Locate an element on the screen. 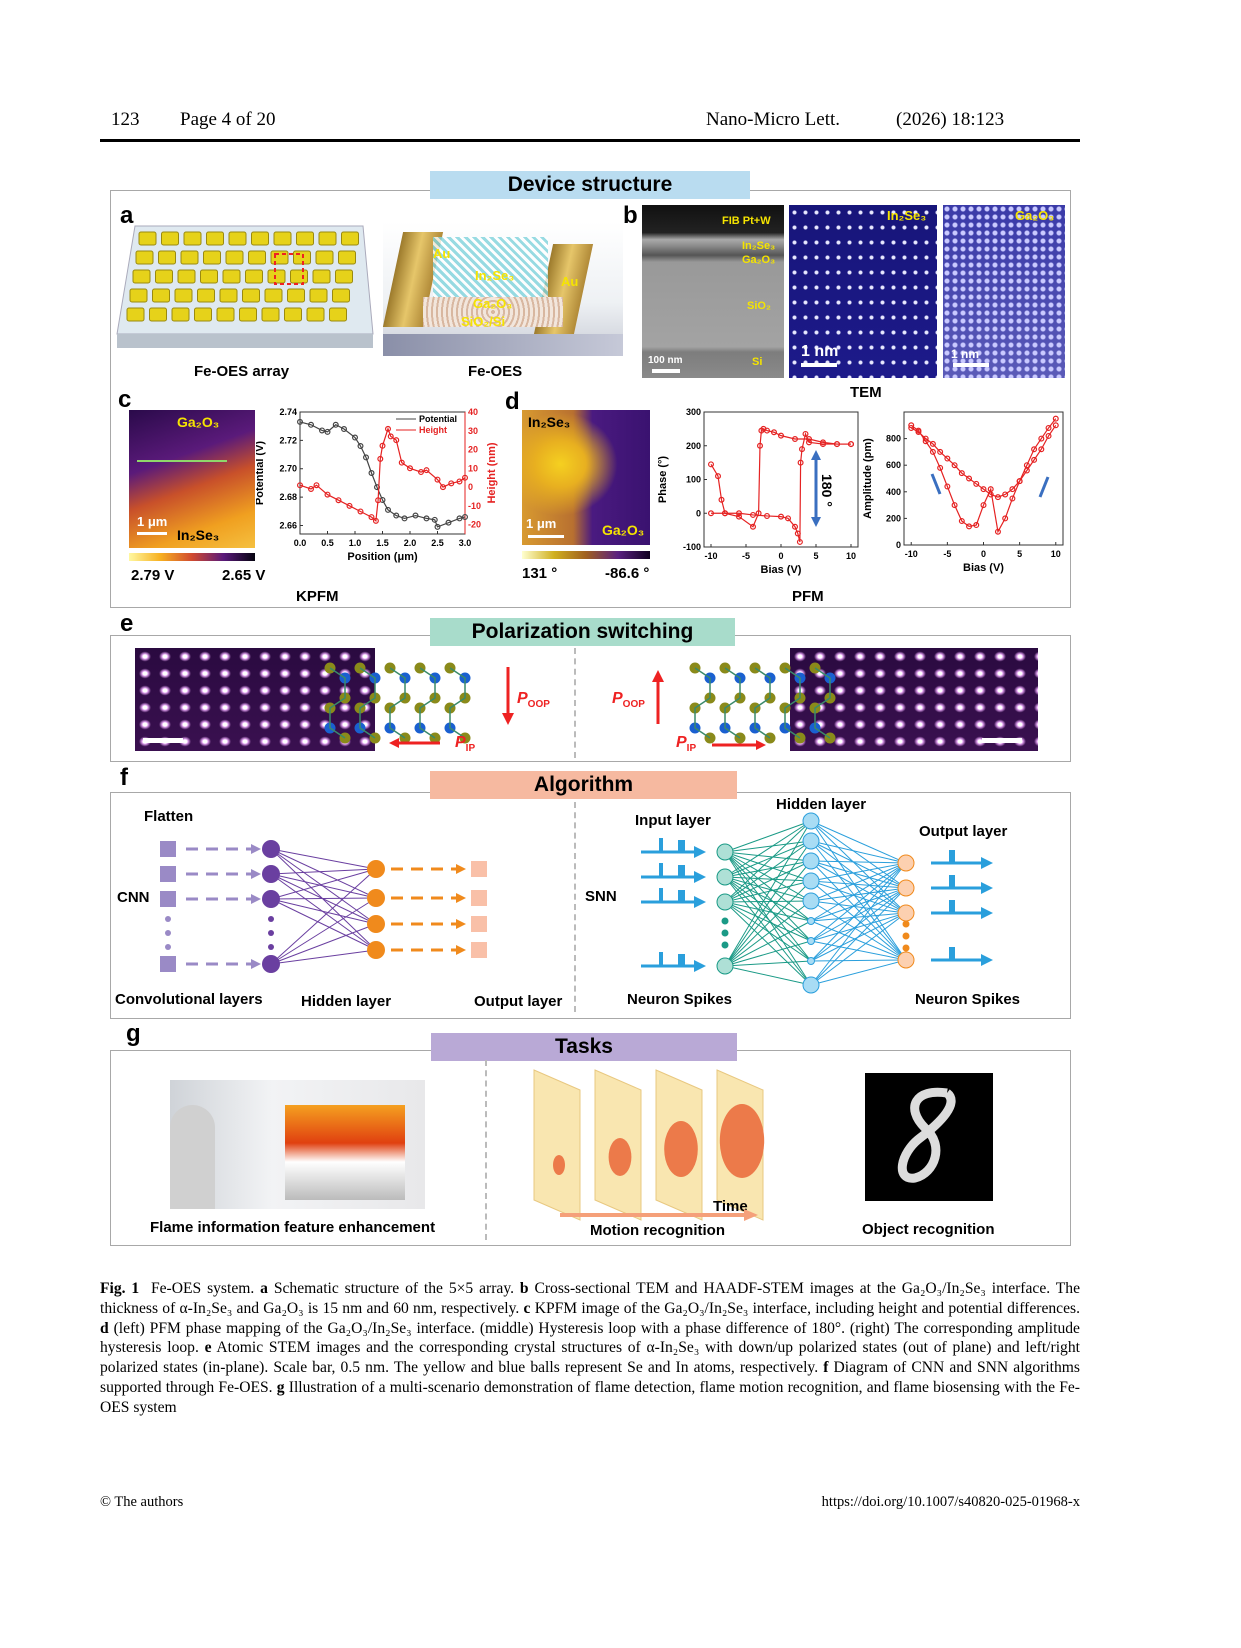 This screenshot has width=1241, height=1648. object-task-caption: Object recognition is located at coordinates (928, 1229).